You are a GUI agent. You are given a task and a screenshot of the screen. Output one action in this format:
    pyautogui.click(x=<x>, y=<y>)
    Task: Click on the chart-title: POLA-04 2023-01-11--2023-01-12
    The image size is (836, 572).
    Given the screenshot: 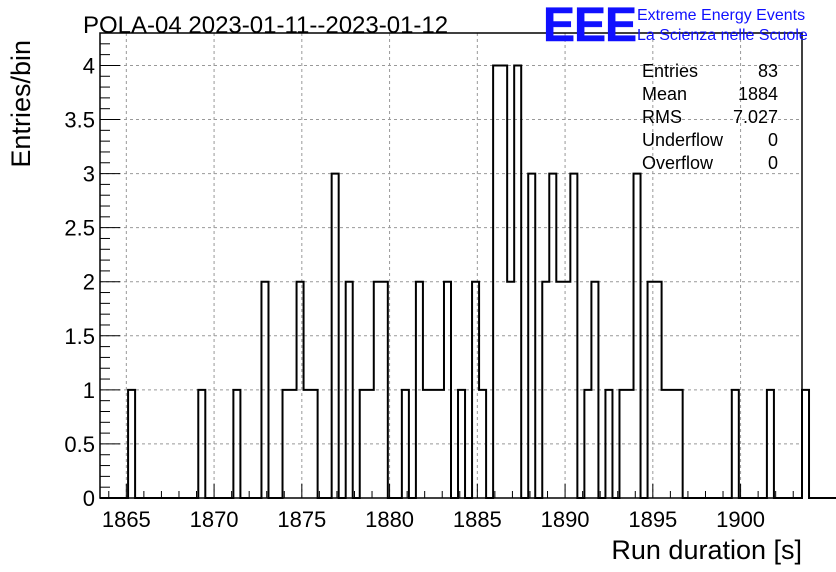 What is the action you would take?
    pyautogui.click(x=265, y=25)
    